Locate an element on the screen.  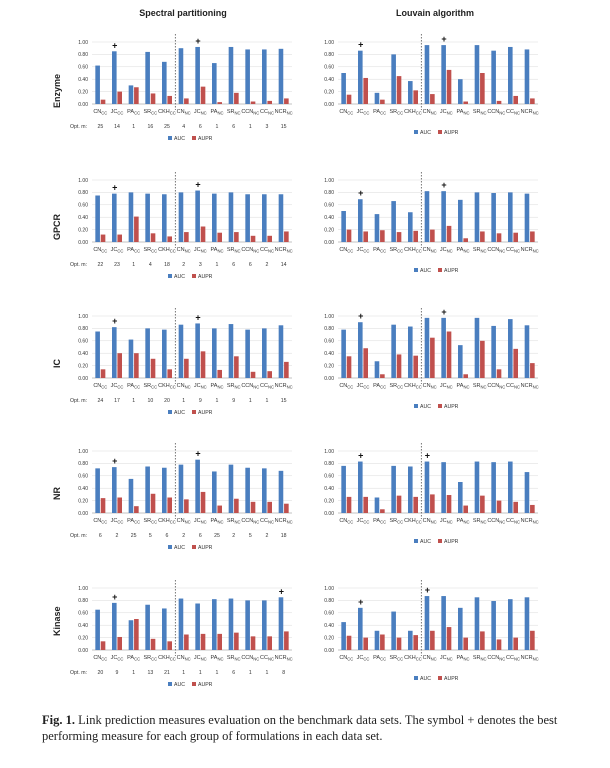
opt-m-label: Opt. m: is located at coordinates (78, 127).